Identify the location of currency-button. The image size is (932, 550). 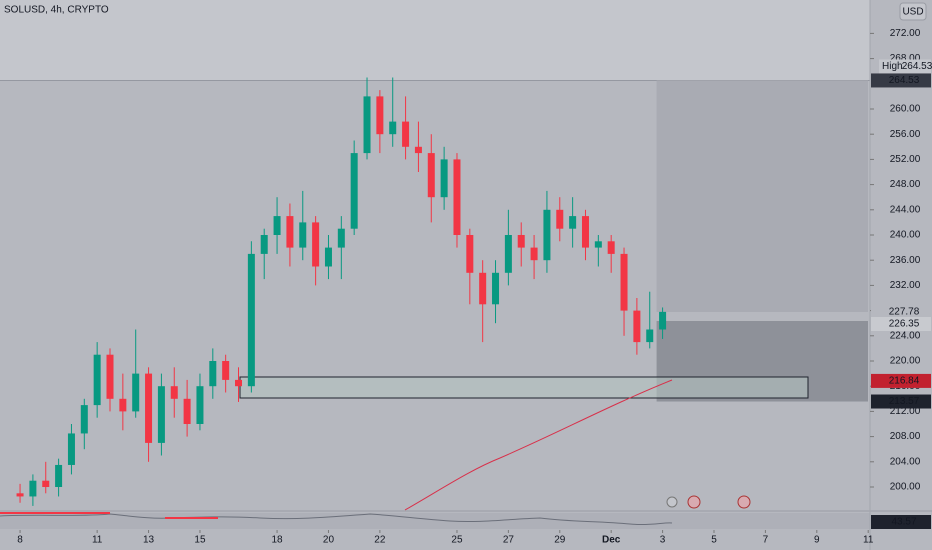
(913, 11).